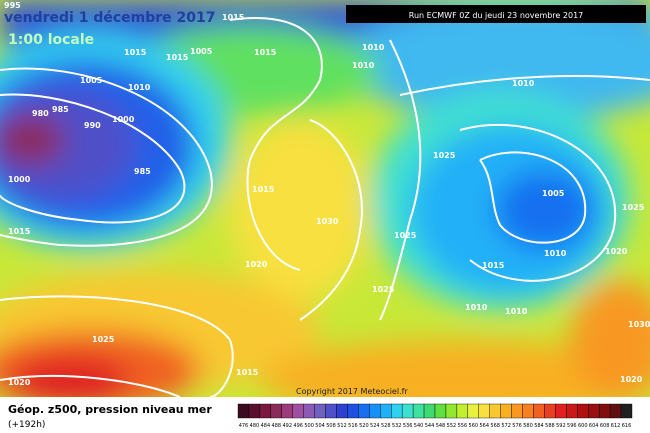 The image size is (650, 433). I want to click on colorbar-label: 608, so click(605, 426).